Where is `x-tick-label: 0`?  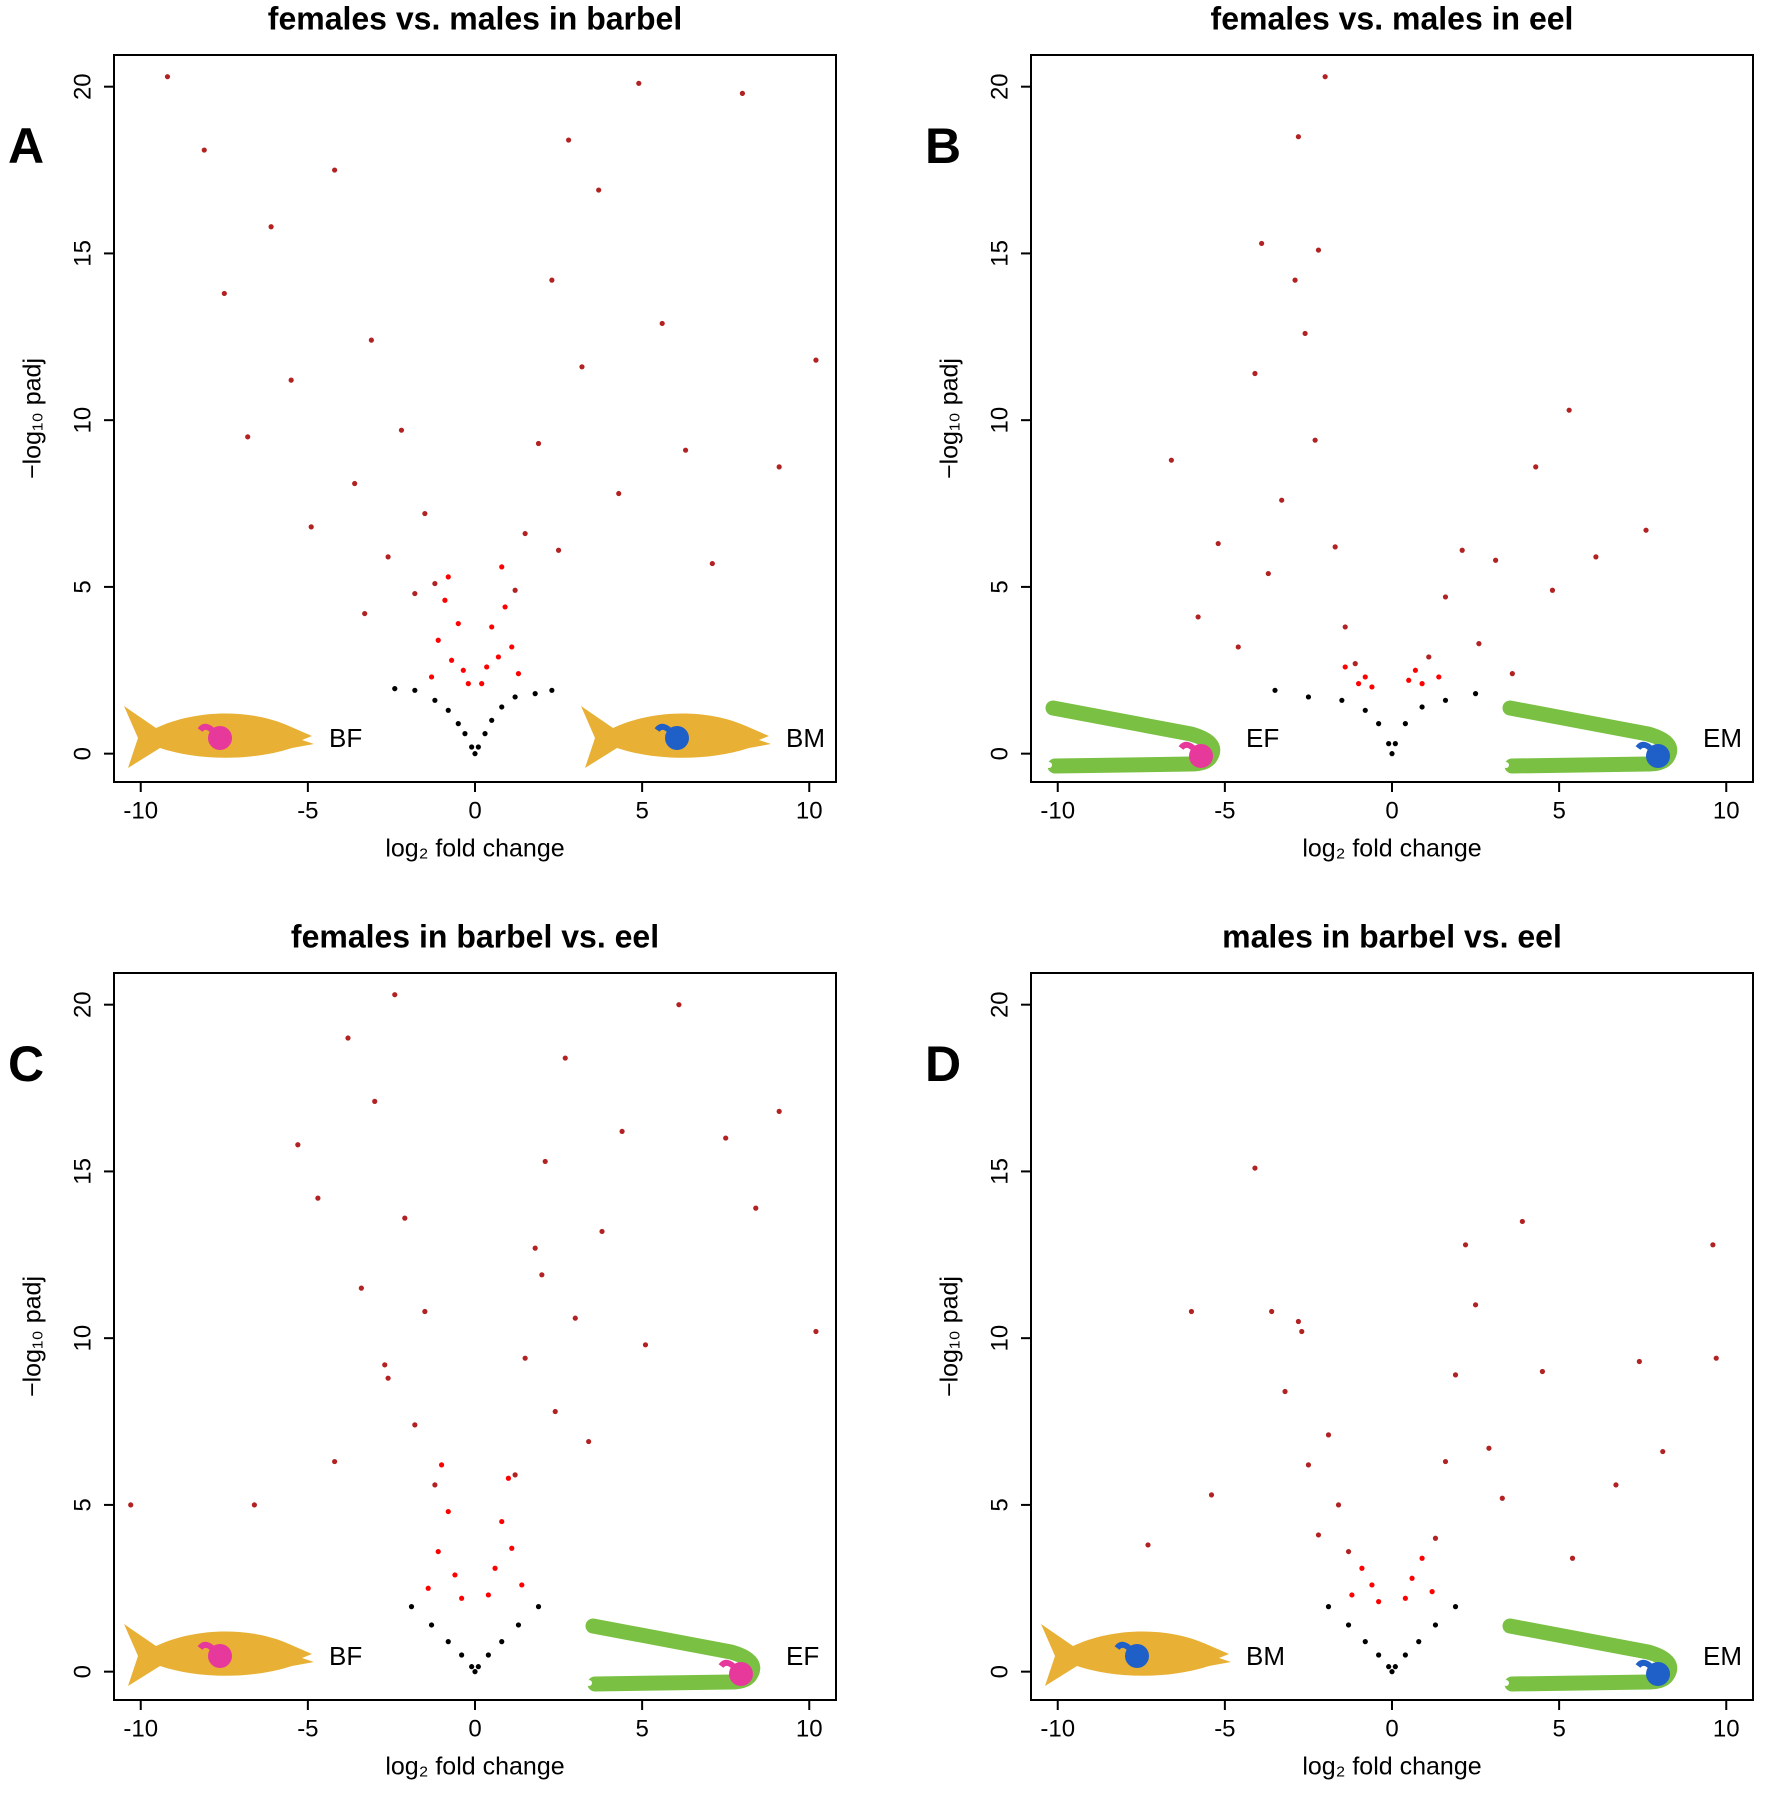
x-tick-label: 0 is located at coordinates (474, 1728).